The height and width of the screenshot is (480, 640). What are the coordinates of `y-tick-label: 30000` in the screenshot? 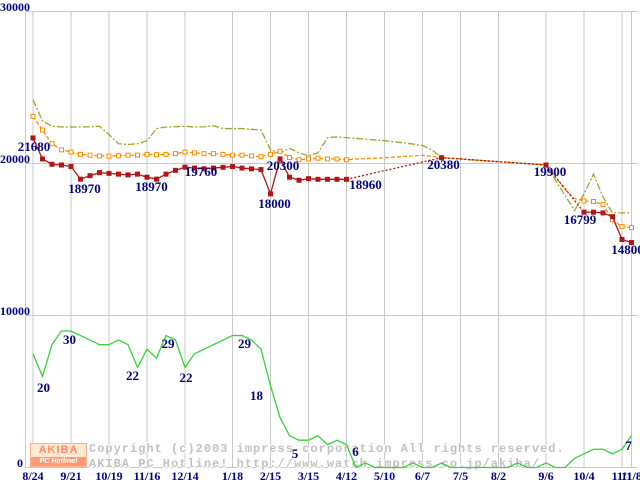 It's located at (15, 7).